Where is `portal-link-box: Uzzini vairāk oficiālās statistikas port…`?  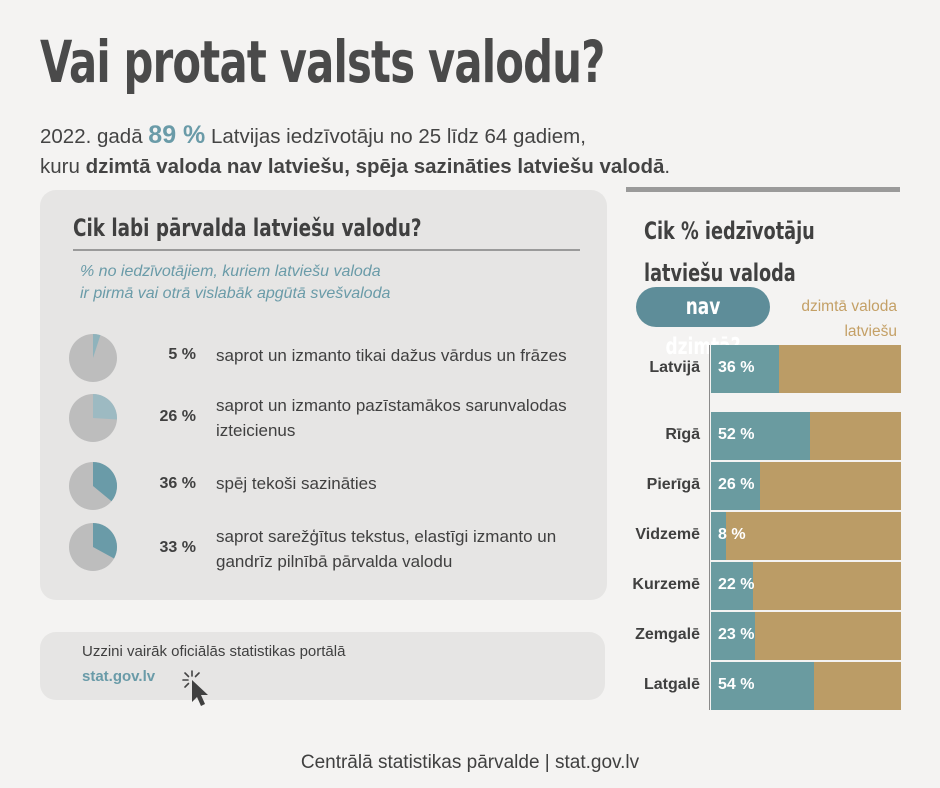
portal-link-box: Uzzini vairāk oficiālās statistikas port… is located at coordinates (322, 669).